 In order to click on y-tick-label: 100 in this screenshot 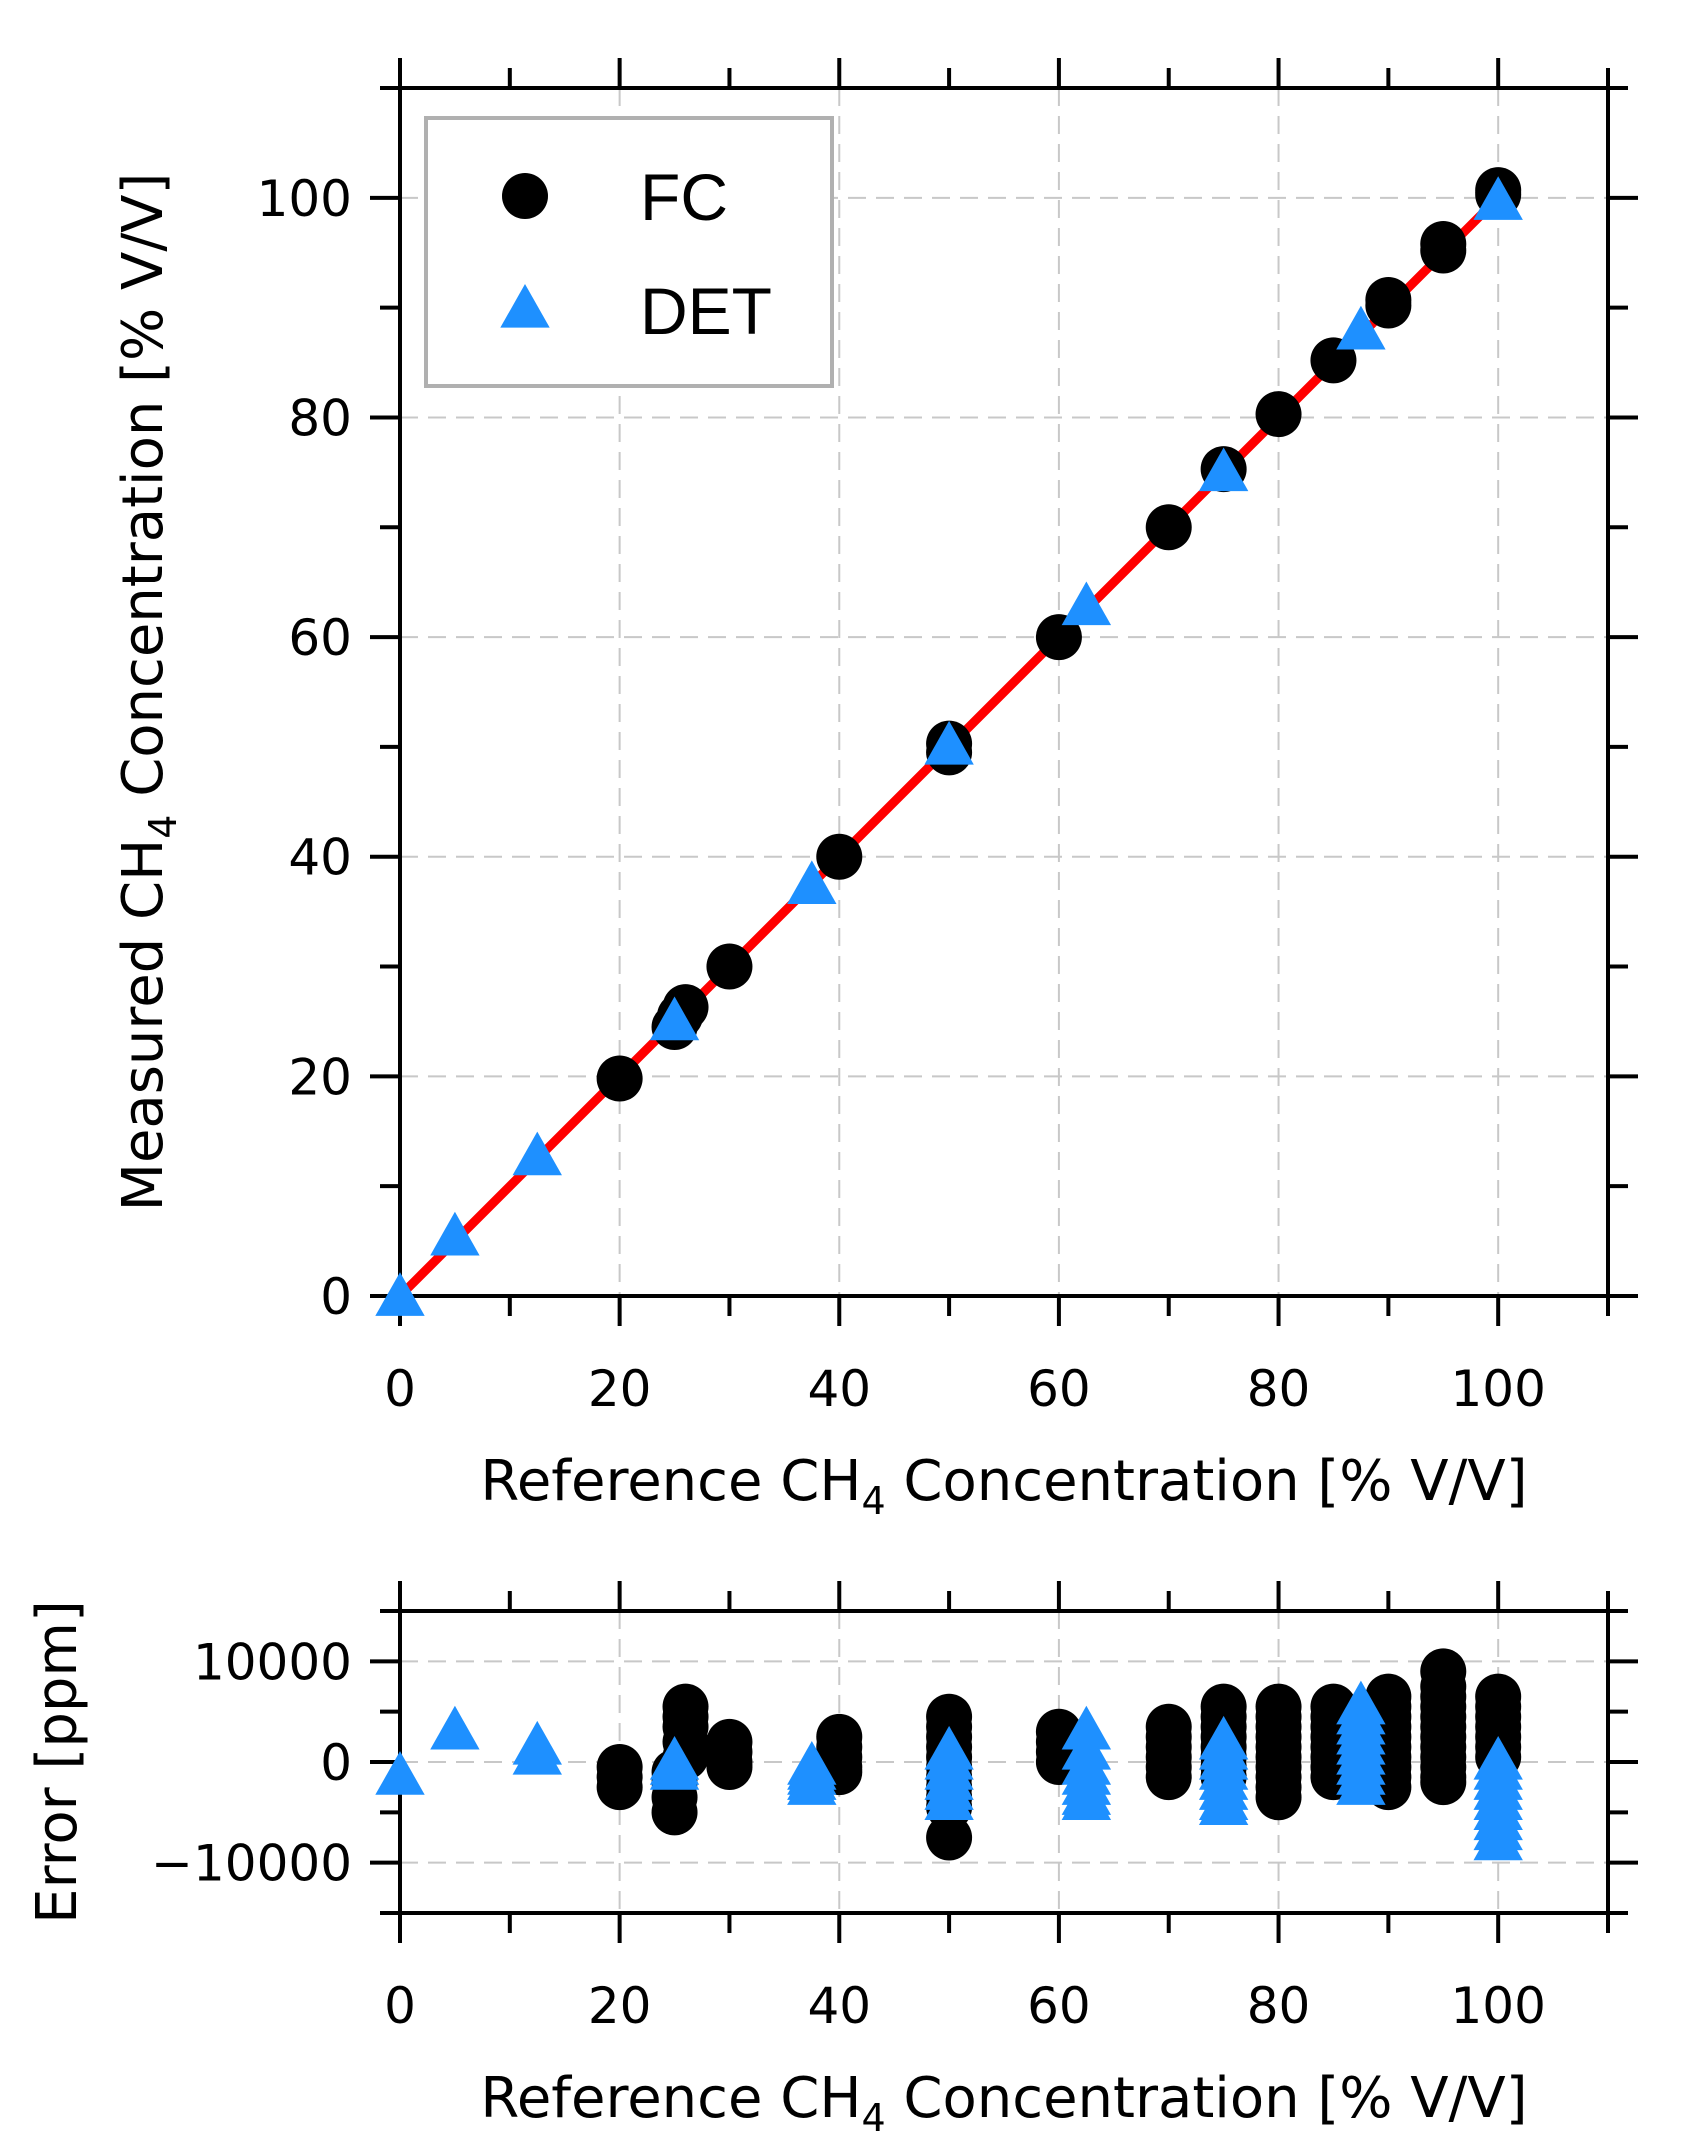, I will do `click(304, 199)`.